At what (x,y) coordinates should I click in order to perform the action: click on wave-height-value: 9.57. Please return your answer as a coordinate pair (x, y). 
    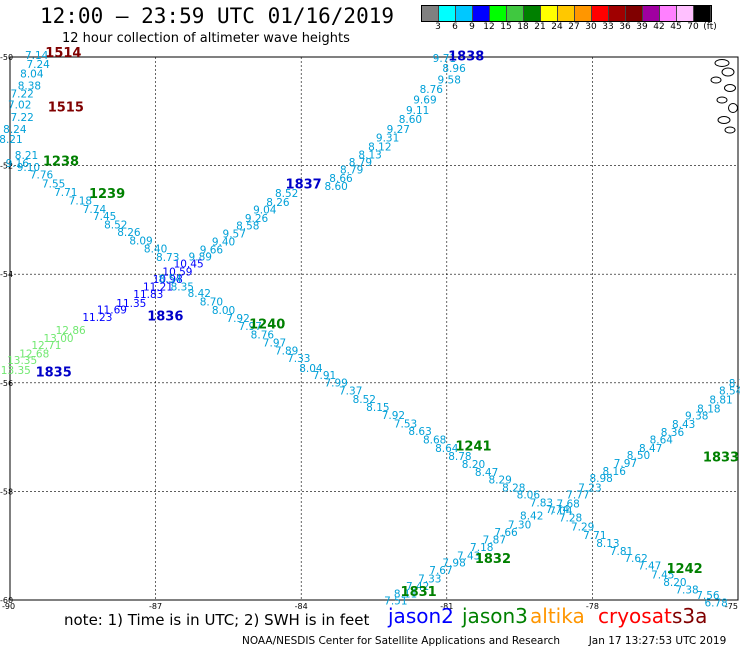
    Looking at the image, I should click on (234, 234).